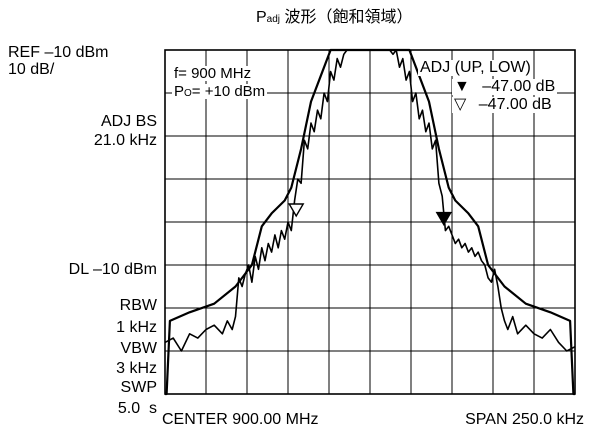 This screenshot has width=590, height=433. What do you see at coordinates (112, 269) in the screenshot?
I see `display-line-label: DL –10 dBm` at bounding box center [112, 269].